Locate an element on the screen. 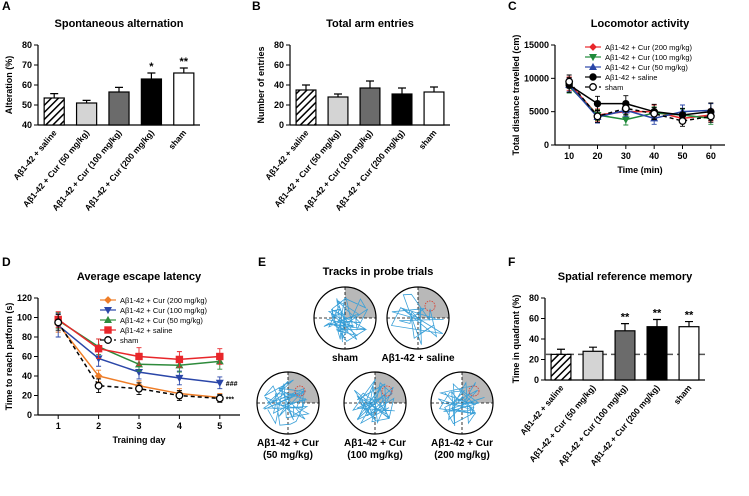 The width and height of the screenshot is (749, 496). track-label: (200 mg/kg) is located at coordinates (462, 455).